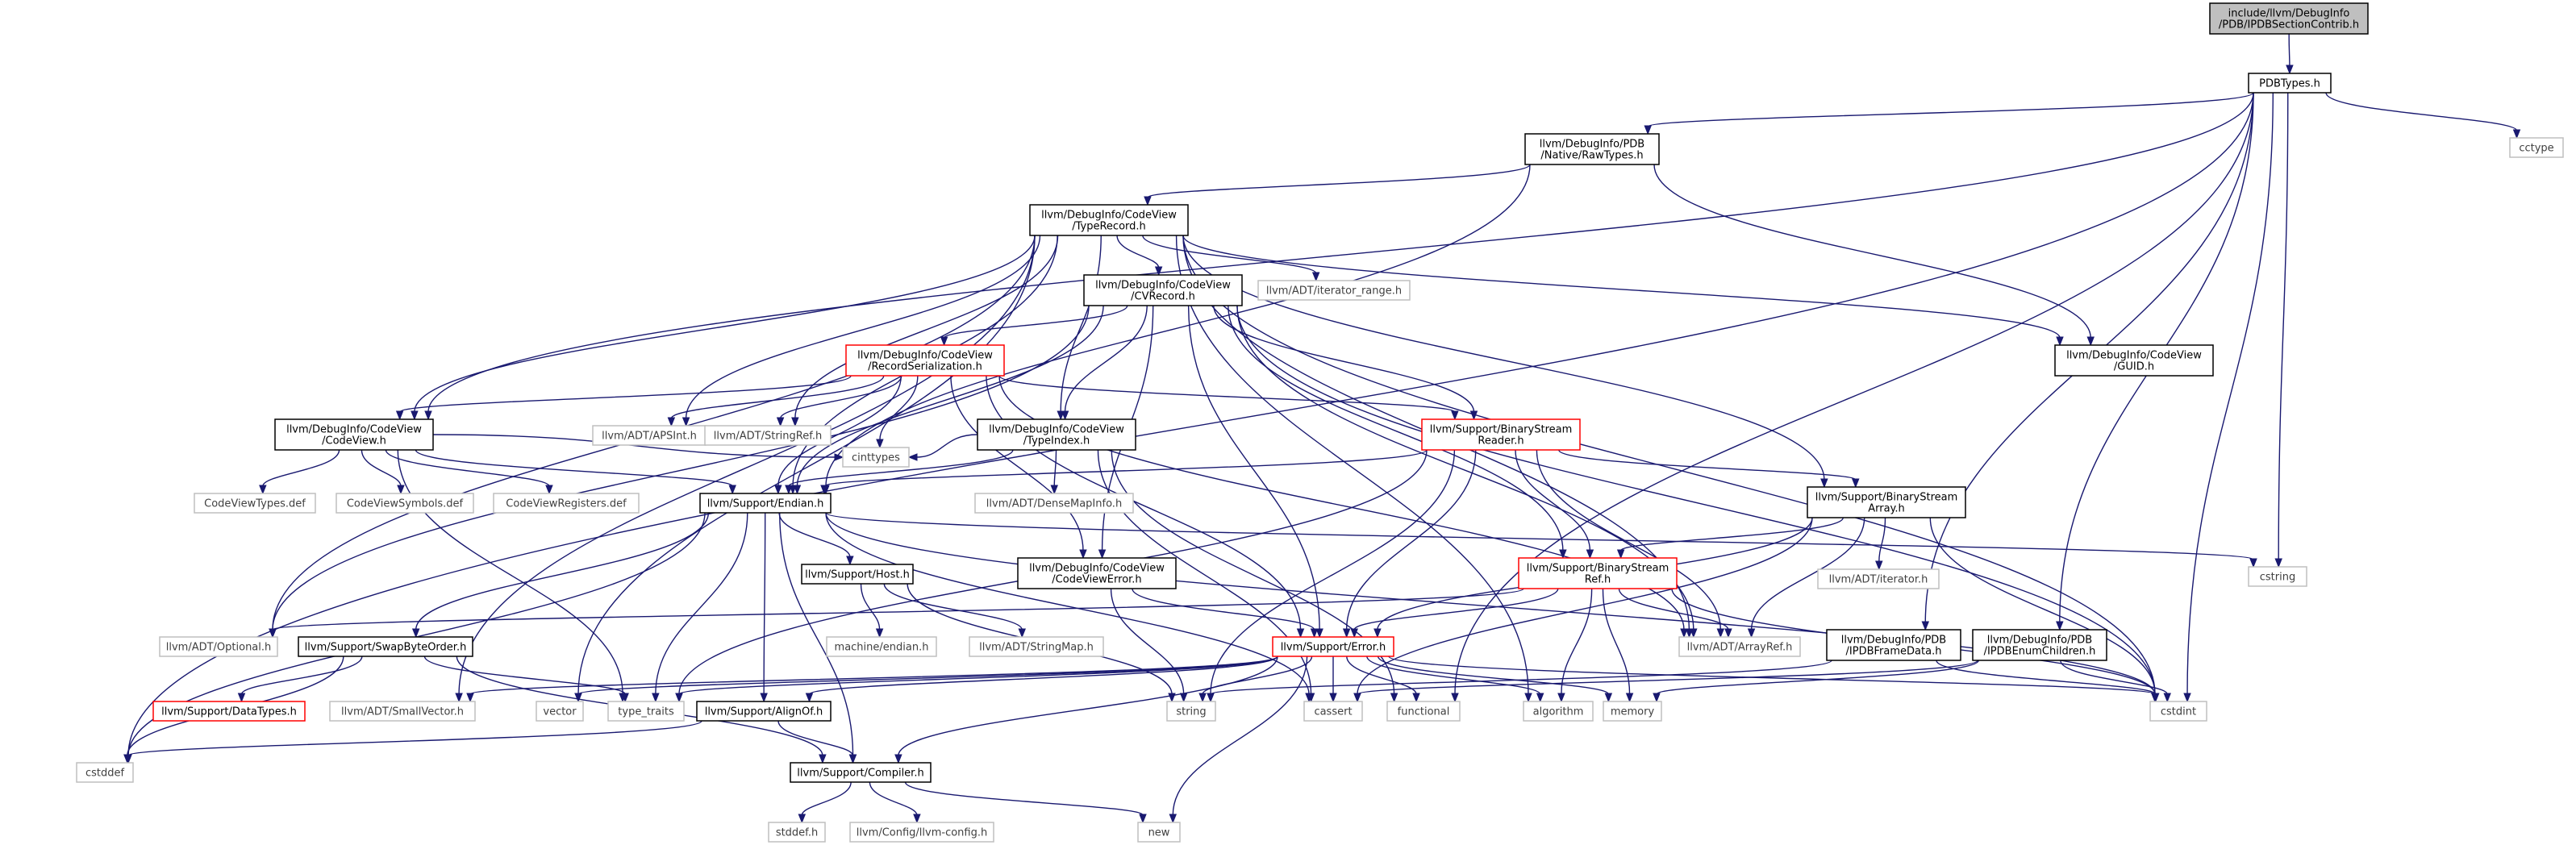 This screenshot has width=2576, height=845. I want to click on node-typerecord: llvm/DebugInfo/CodeView/TypeRecord.h, so click(1109, 220).